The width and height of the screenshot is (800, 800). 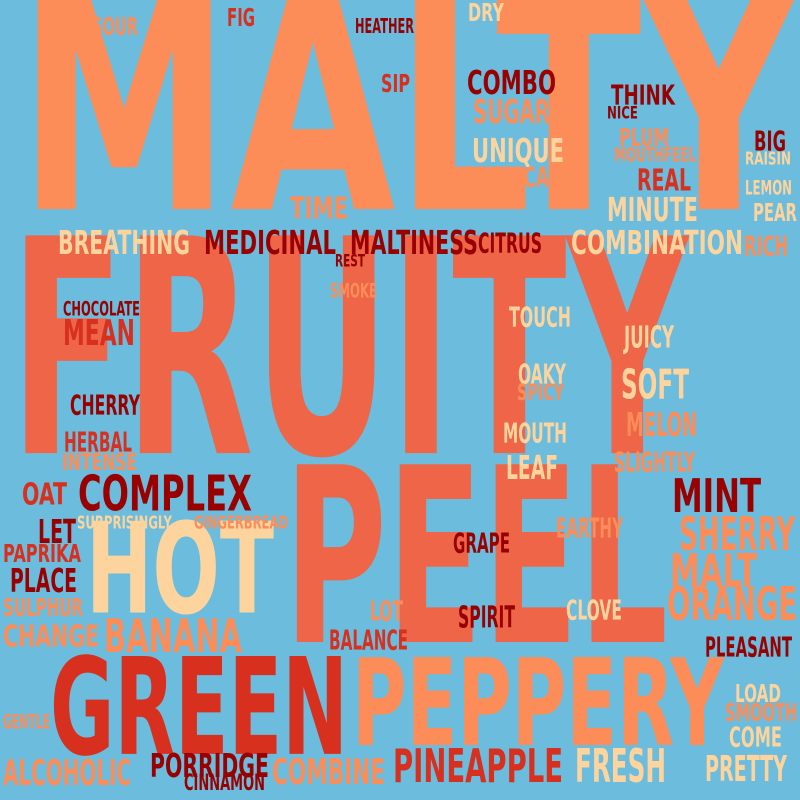 What do you see at coordinates (737, 533) in the screenshot?
I see `word-sherry: SHERRY` at bounding box center [737, 533].